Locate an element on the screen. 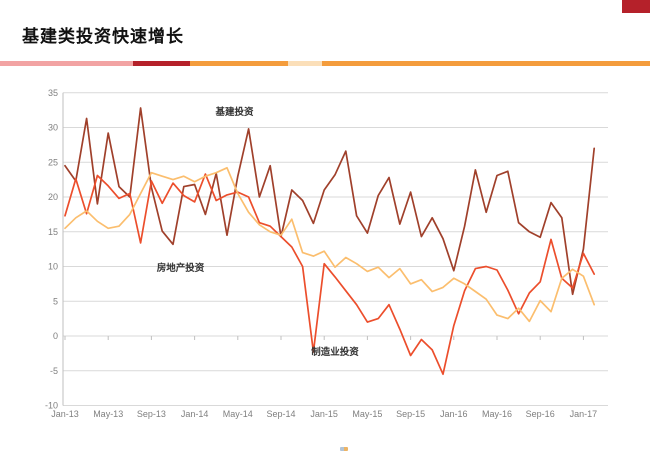 The image size is (650, 451). x-tick-label: Jan-16 is located at coordinates (454, 414).